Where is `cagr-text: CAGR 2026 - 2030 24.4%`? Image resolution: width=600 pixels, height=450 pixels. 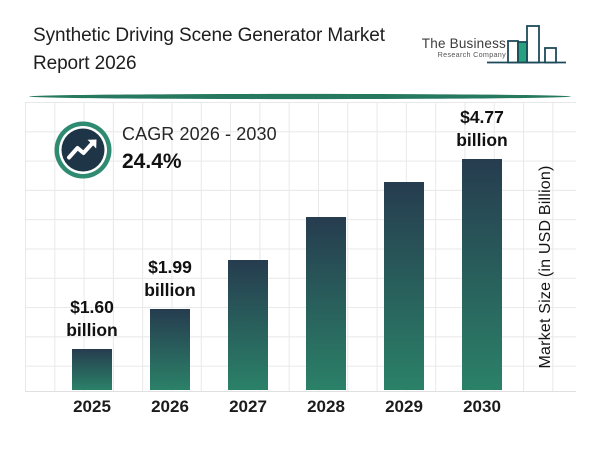 cagr-text: CAGR 2026 - 2030 24.4% is located at coordinates (199, 150).